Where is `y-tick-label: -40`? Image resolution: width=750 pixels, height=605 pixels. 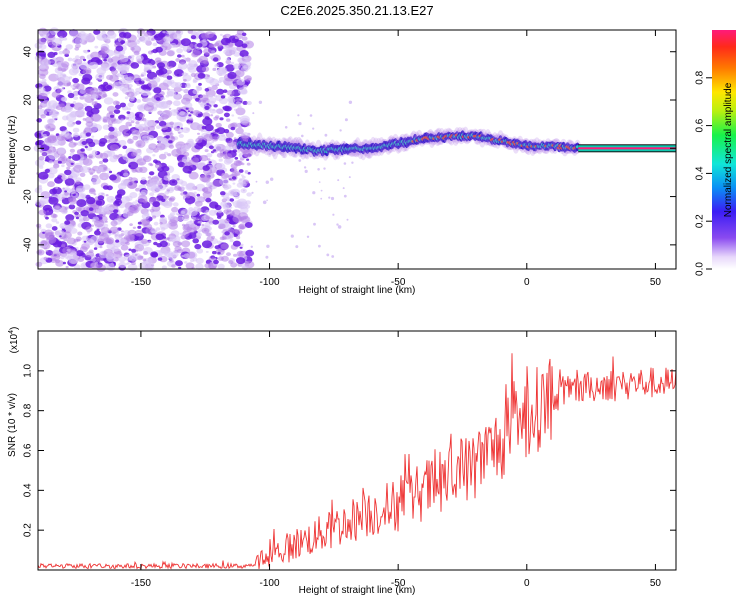
y-tick-label: -40 is located at coordinates (28, 244).